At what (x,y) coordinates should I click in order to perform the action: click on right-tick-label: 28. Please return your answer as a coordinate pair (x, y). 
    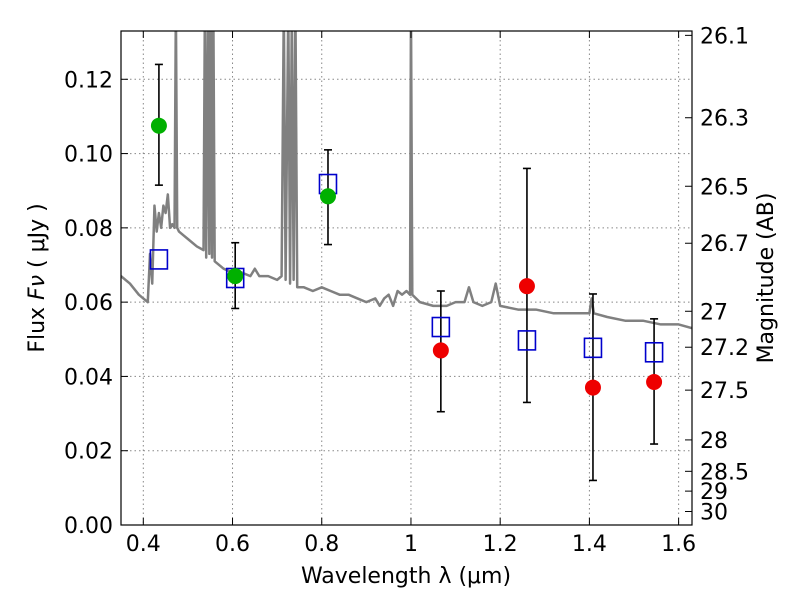
    Looking at the image, I should click on (714, 441).